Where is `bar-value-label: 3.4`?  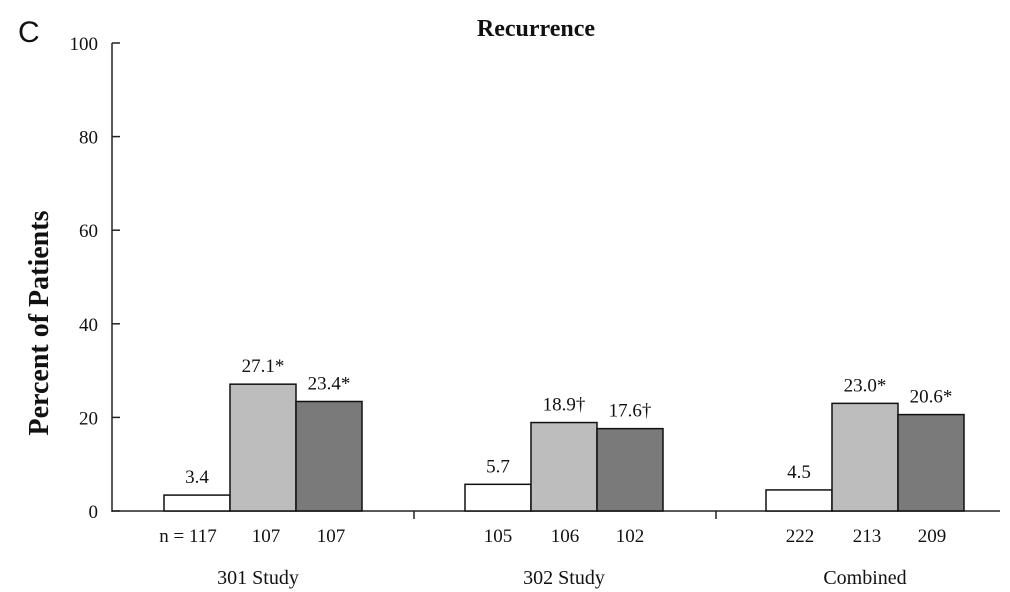 bar-value-label: 3.4 is located at coordinates (197, 477).